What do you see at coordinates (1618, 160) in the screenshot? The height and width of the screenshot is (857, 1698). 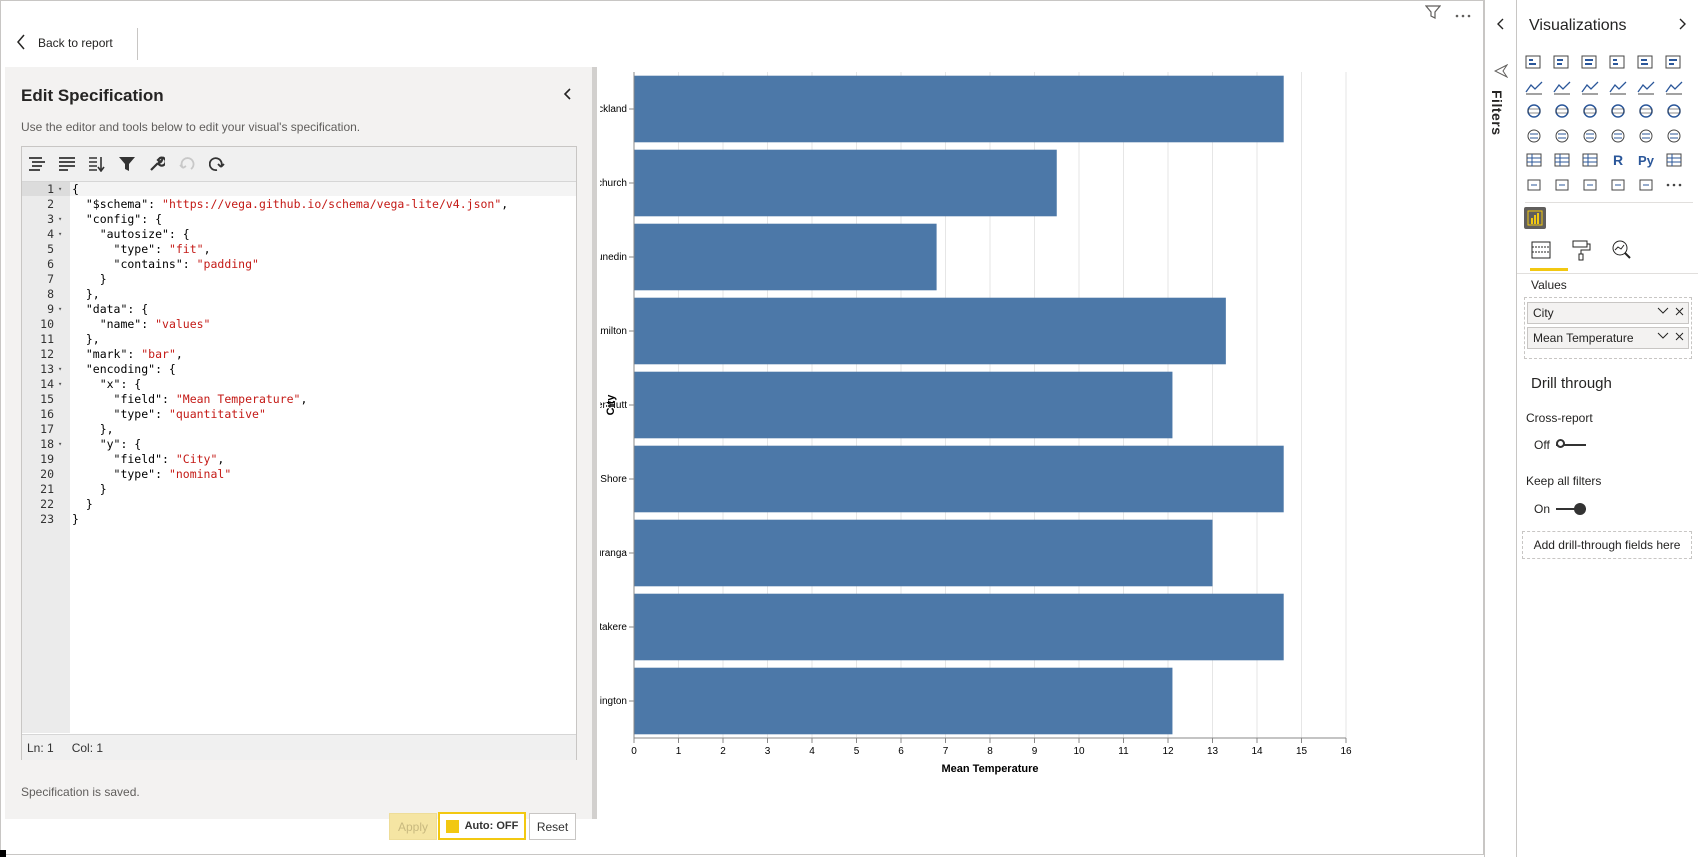 I see `r-visual-icon: R` at bounding box center [1618, 160].